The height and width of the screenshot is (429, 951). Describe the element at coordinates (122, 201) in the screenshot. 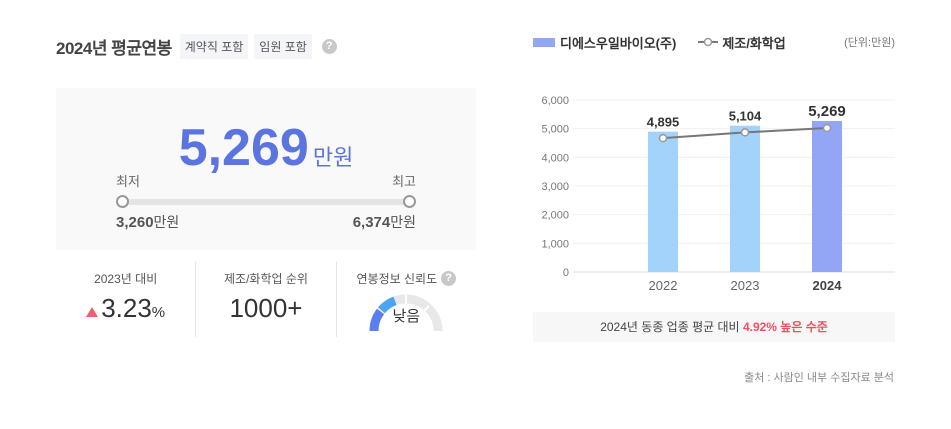

I see `min-knob` at that location.